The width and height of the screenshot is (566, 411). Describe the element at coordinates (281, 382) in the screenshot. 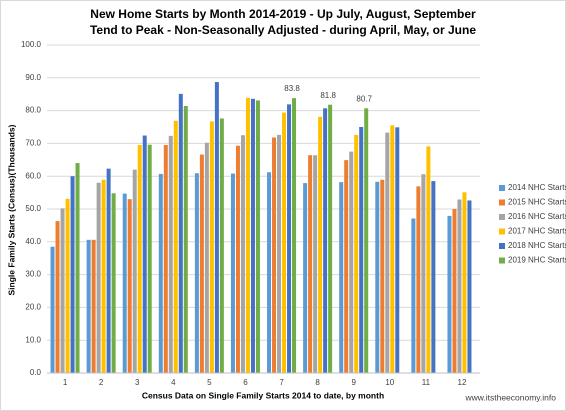

I see `x-tick-label: 7` at that location.